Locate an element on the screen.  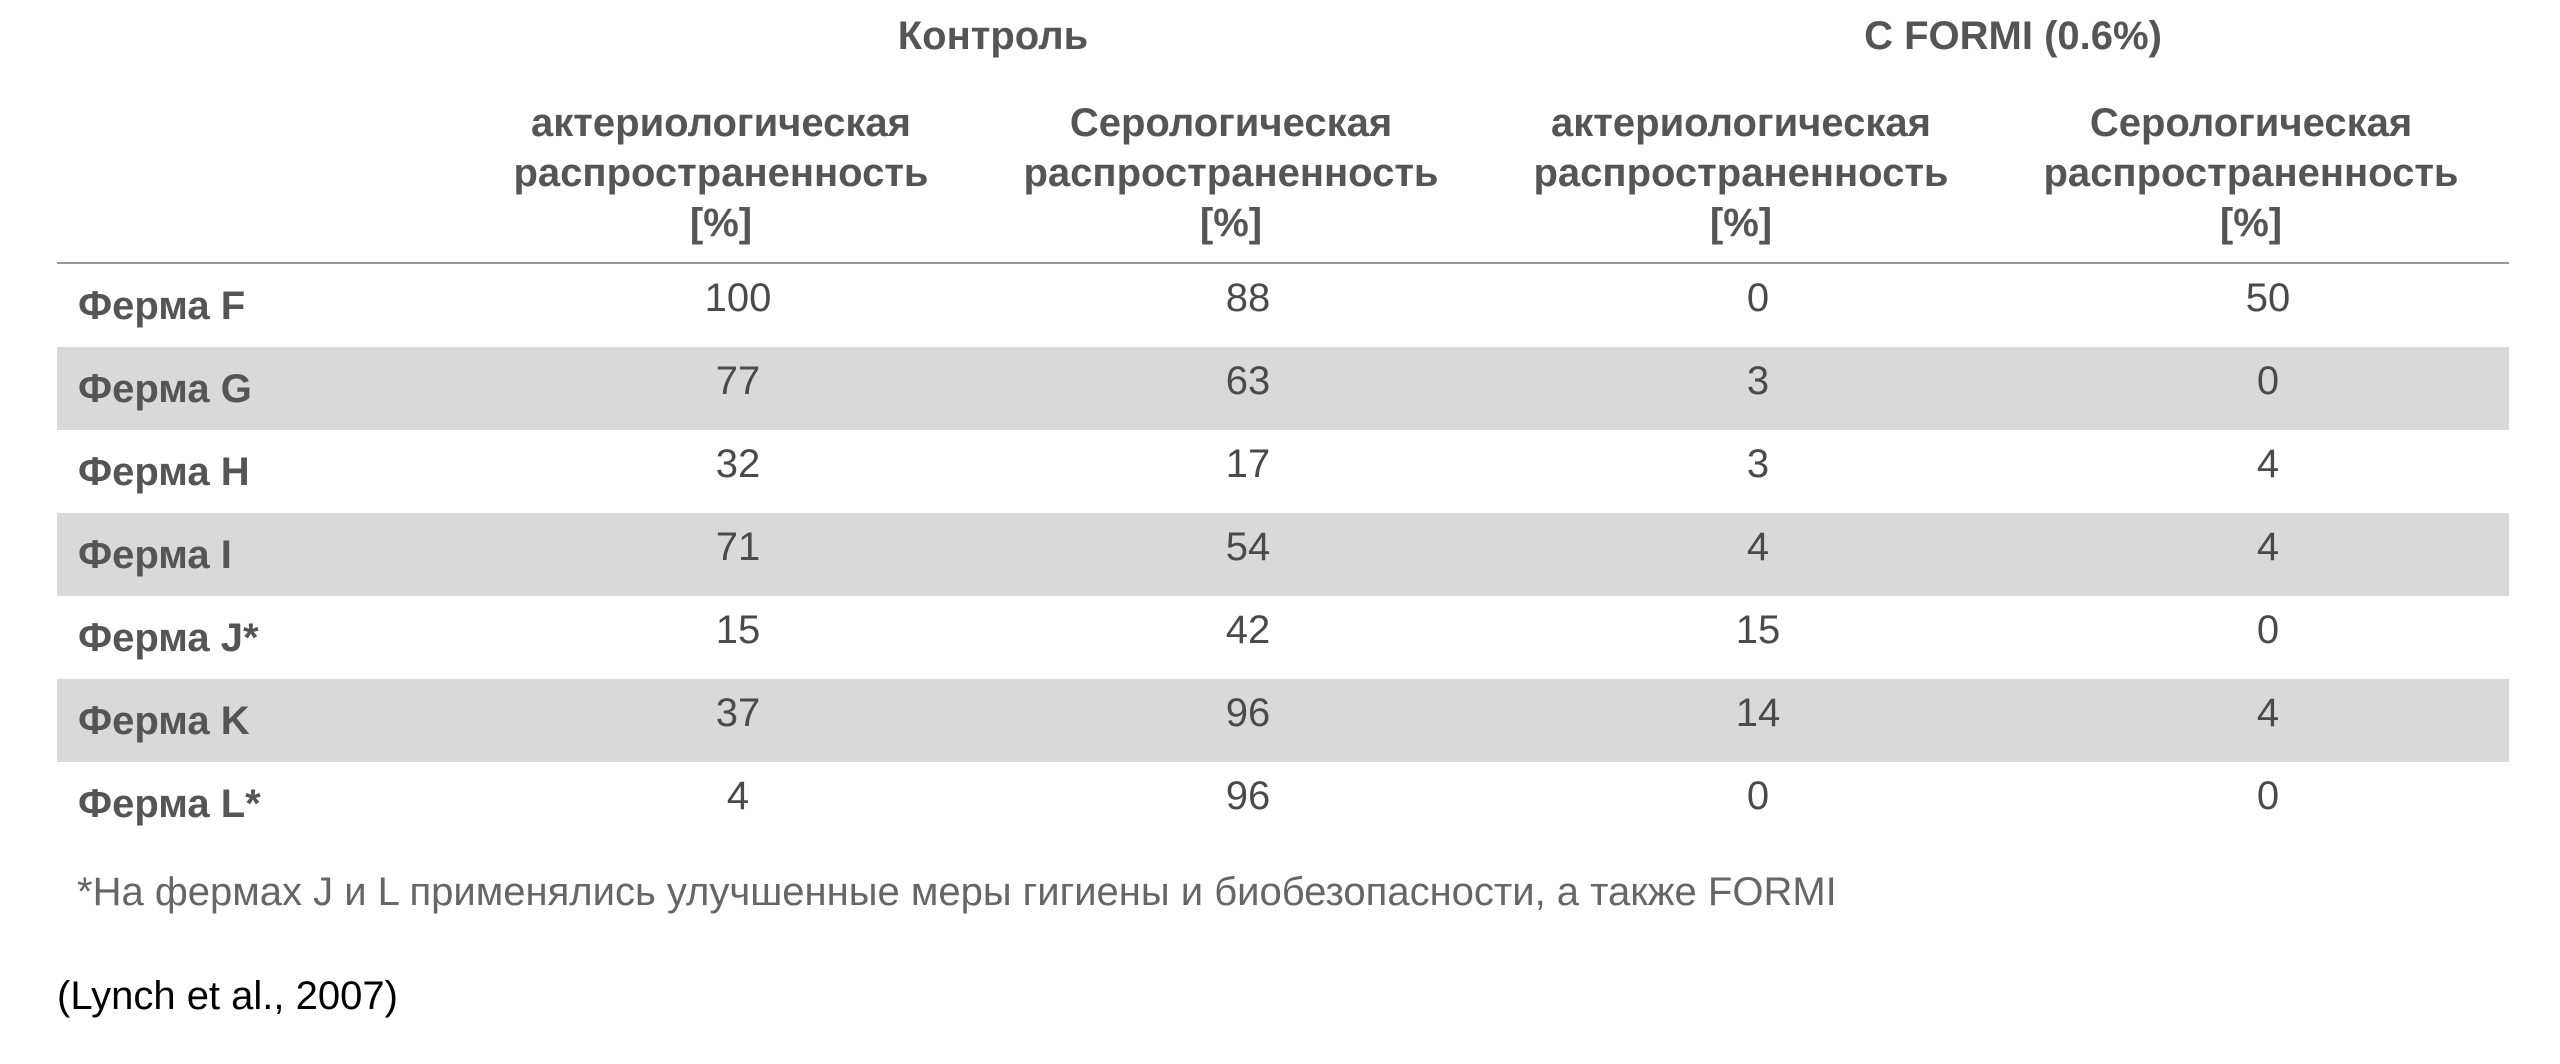
row-label: Ферма H is located at coordinates (164, 472).